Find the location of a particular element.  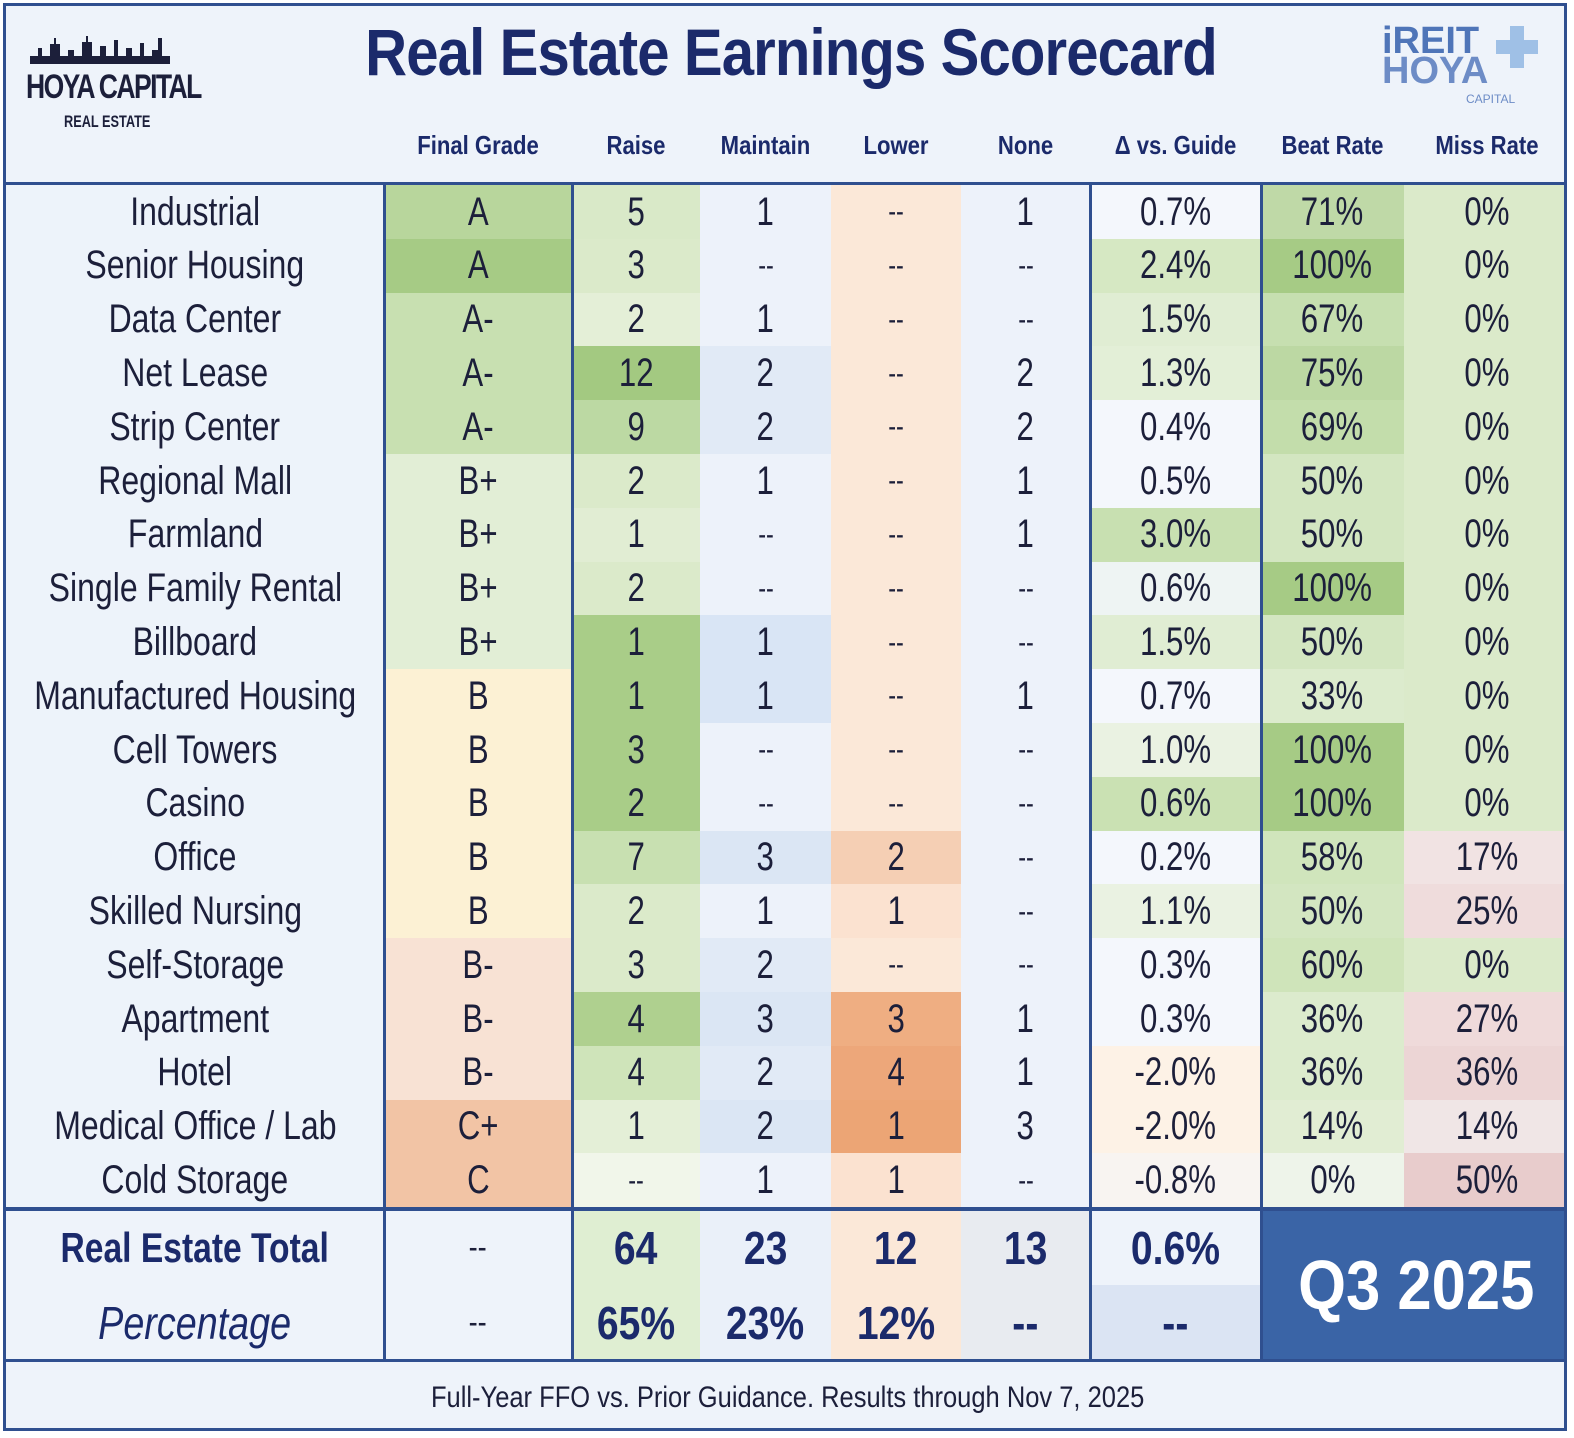

cell-delta-vs-guide: 0.3% is located at coordinates (1175, 1019).